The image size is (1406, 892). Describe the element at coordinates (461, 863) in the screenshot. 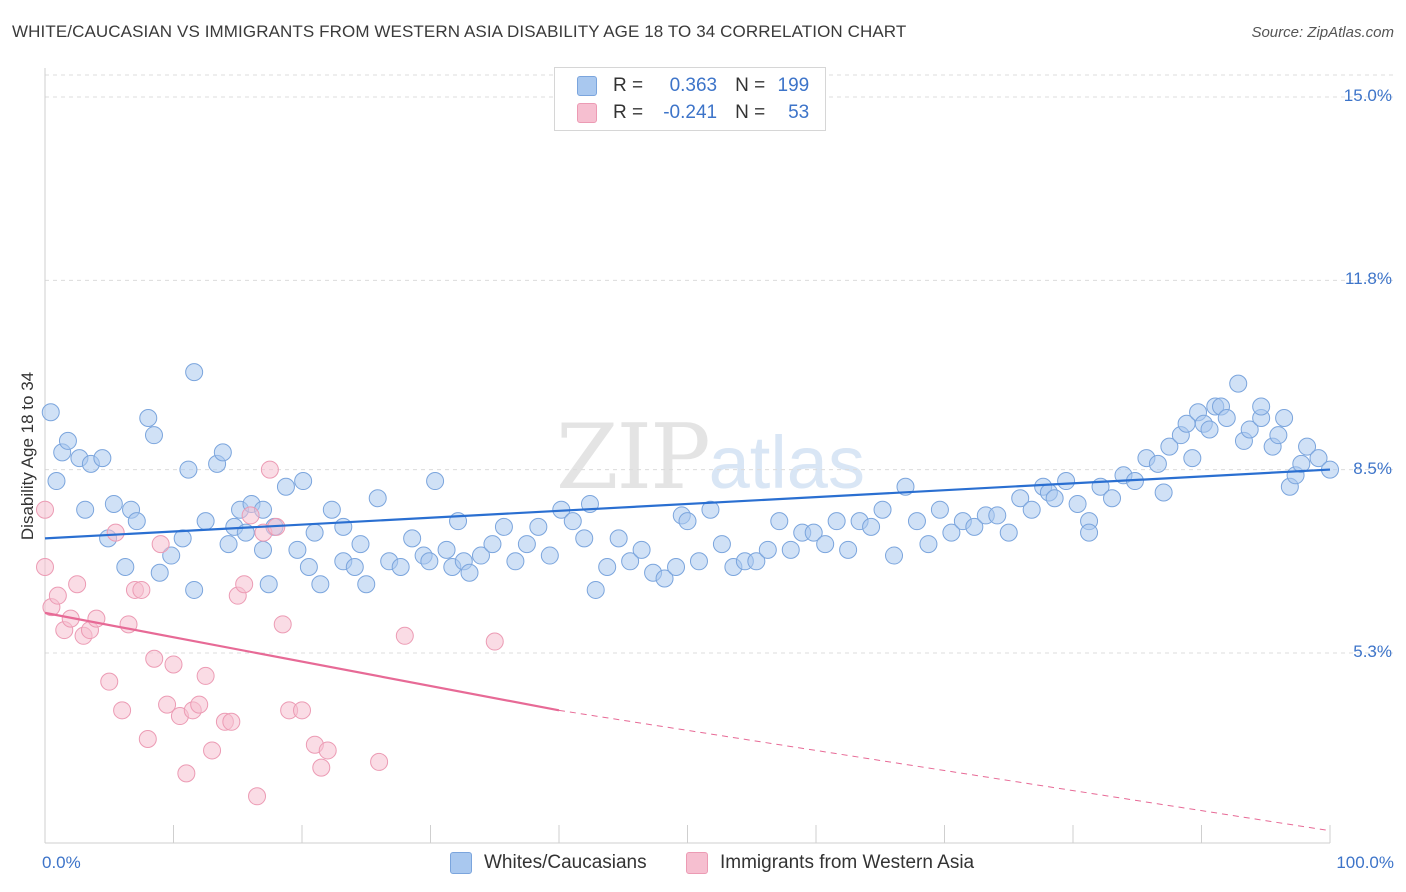

I see `legend-swatch-blue` at that location.